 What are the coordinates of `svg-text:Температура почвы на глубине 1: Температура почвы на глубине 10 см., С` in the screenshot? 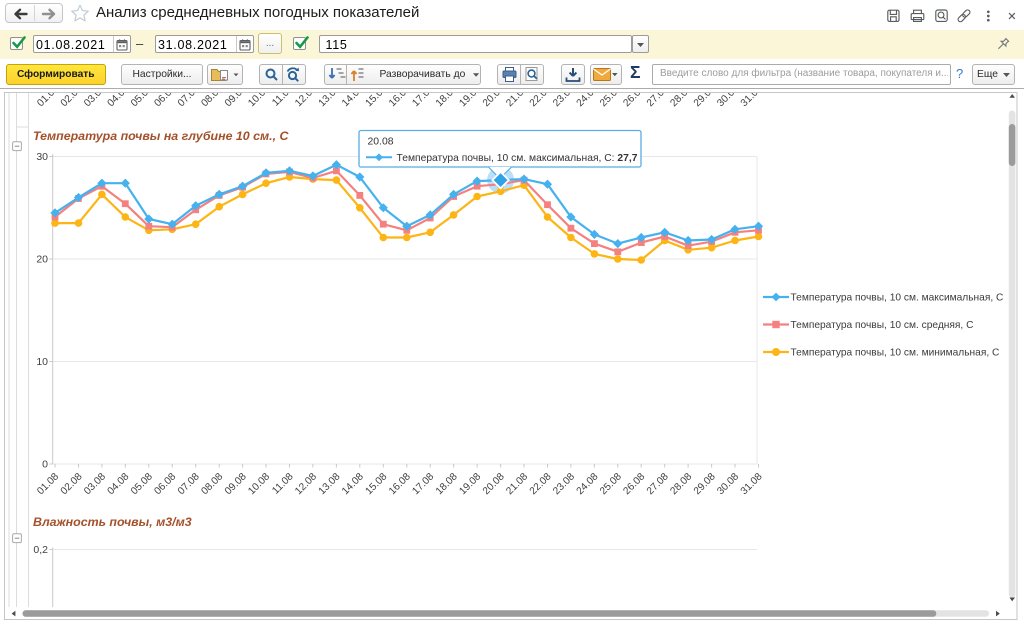 It's located at (161, 136).